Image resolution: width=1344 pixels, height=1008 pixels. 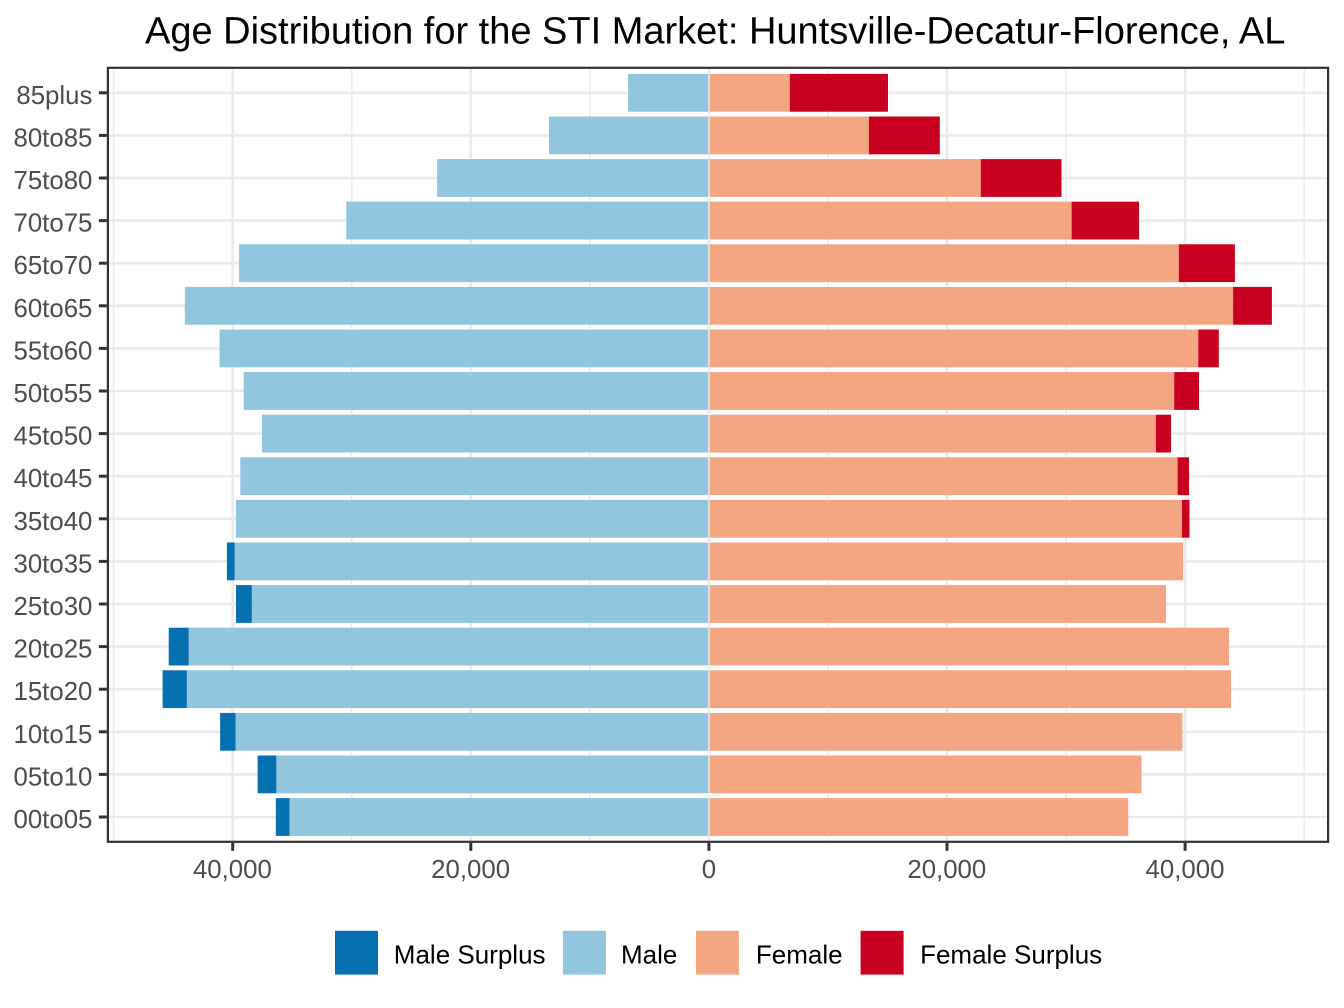 I want to click on svg-text: 55to60, so click(x=52, y=351).